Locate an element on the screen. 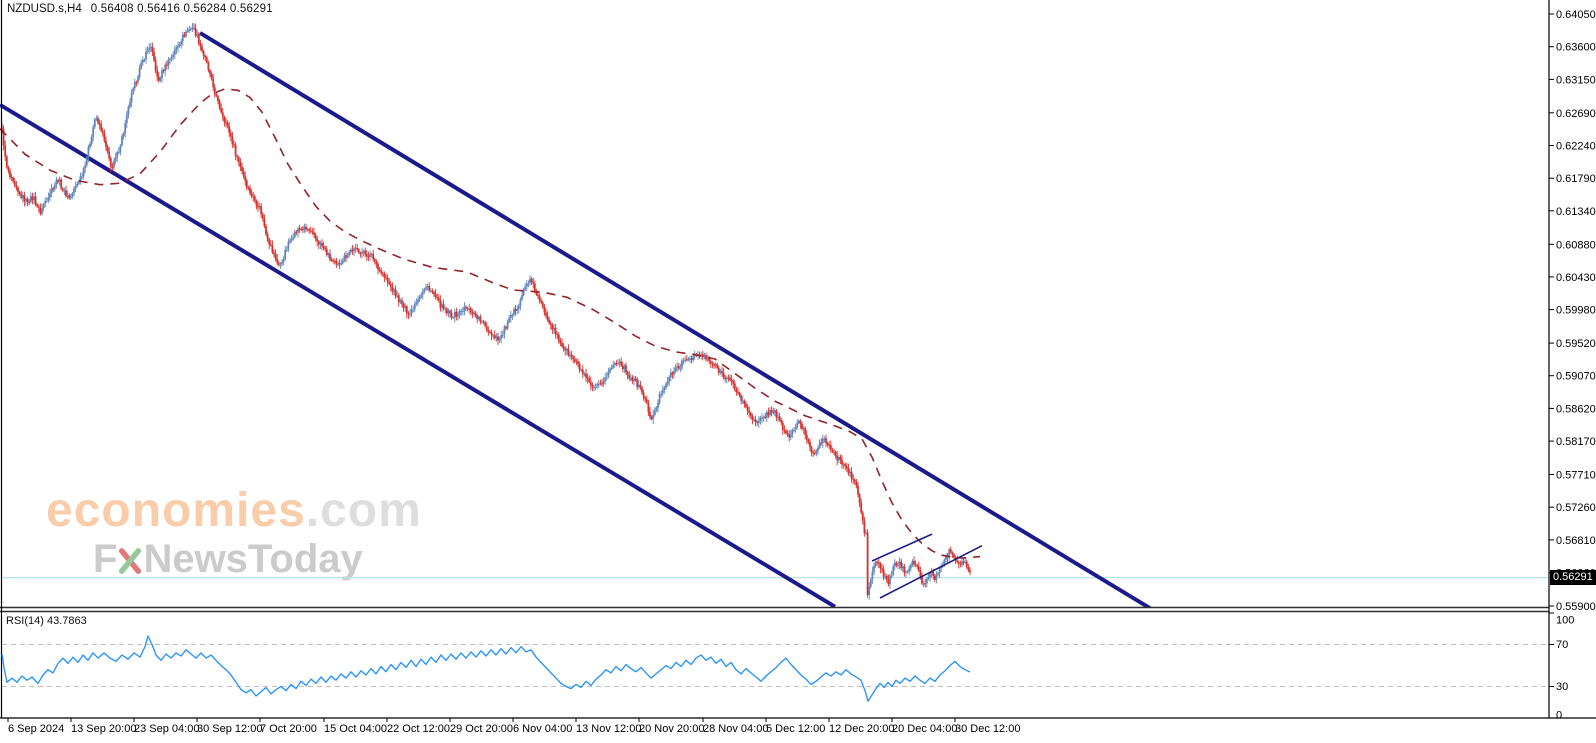 This screenshot has width=1596, height=743. rsi-axis-label: 70 is located at coordinates (1562, 645).